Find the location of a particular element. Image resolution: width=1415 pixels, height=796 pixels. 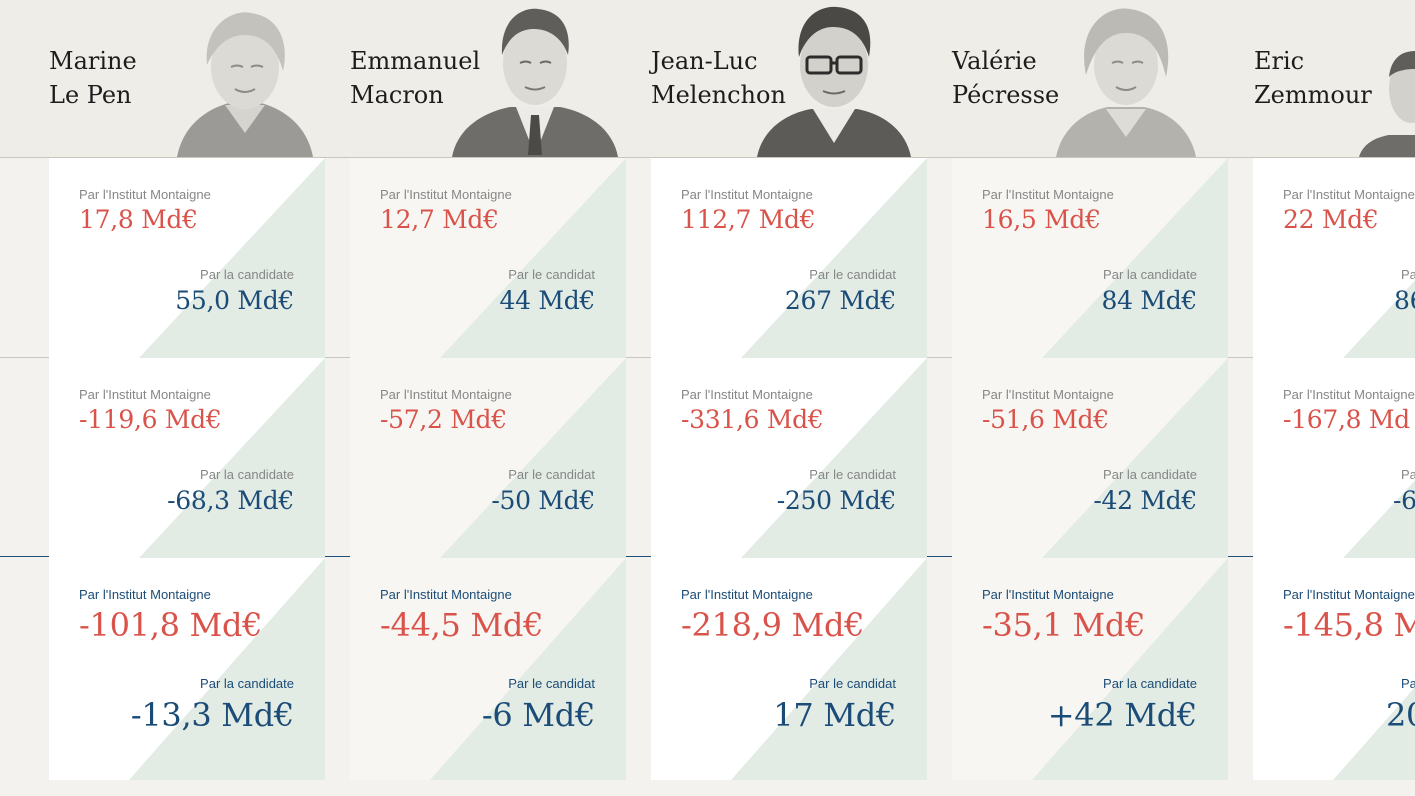

institut-value: -51,6 Md€ is located at coordinates (1045, 419).